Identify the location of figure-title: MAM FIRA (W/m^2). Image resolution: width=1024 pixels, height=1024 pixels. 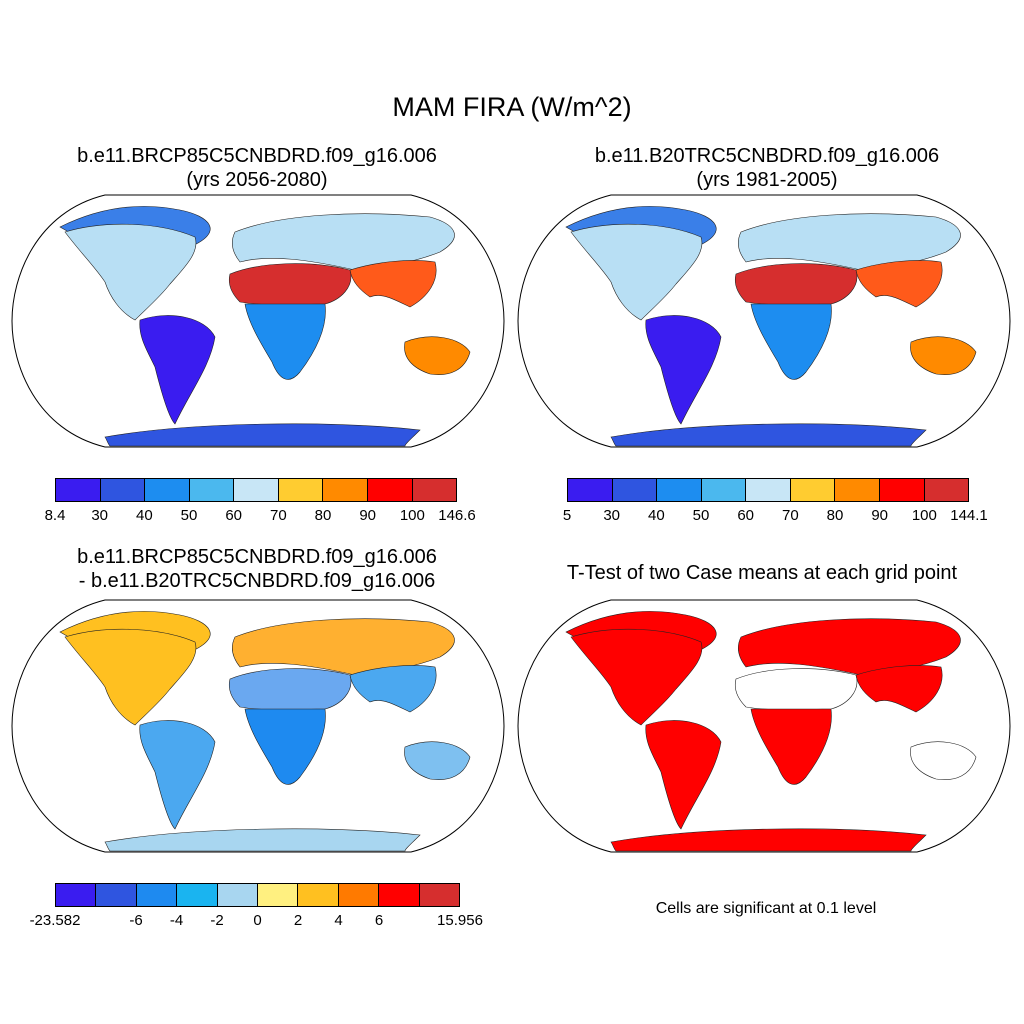
(512, 107).